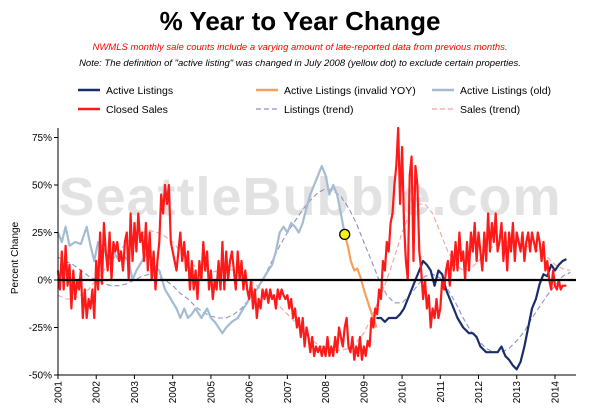 Image resolution: width=600 pixels, height=408 pixels. I want to click on x-tick-label: 2012, so click(479, 392).